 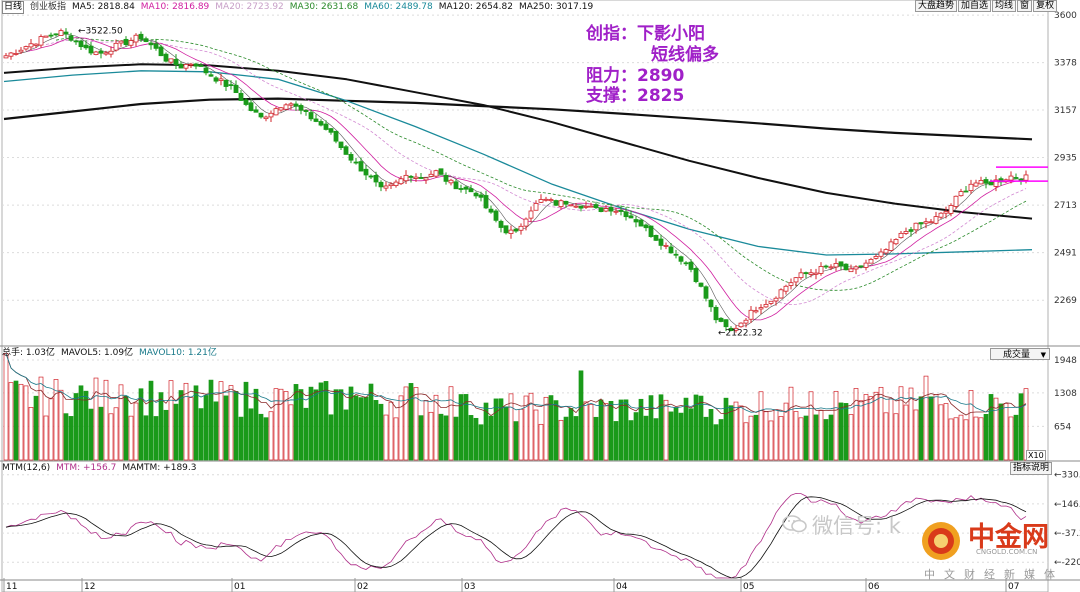 I want to click on low-marker-label: ←2122.32, so click(x=740, y=334).